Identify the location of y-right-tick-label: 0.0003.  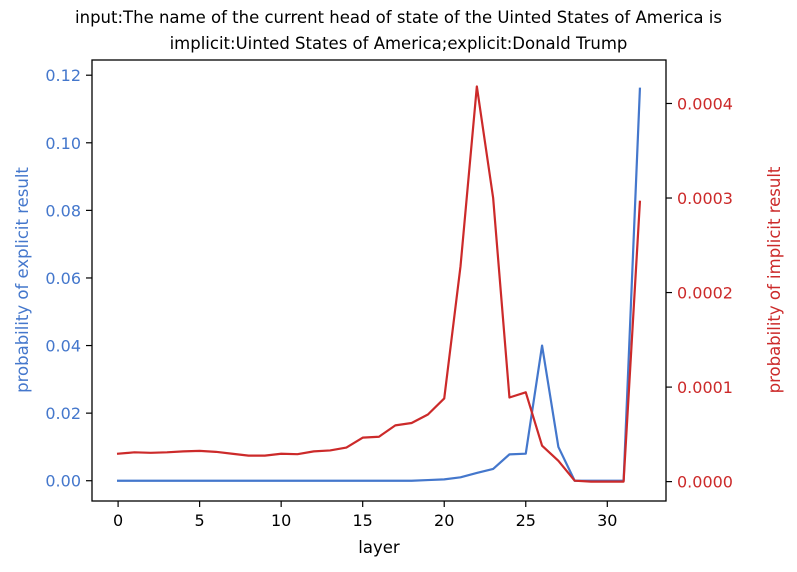
(705, 198).